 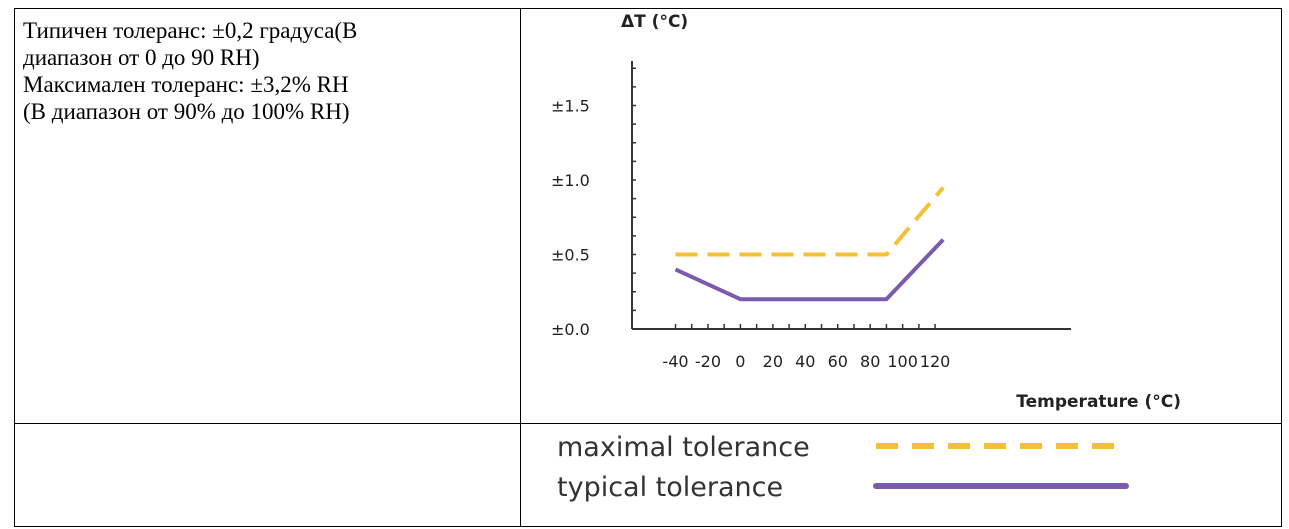 I want to click on legend-cell: maximal tolerance typical tolerance, so click(x=901, y=475).